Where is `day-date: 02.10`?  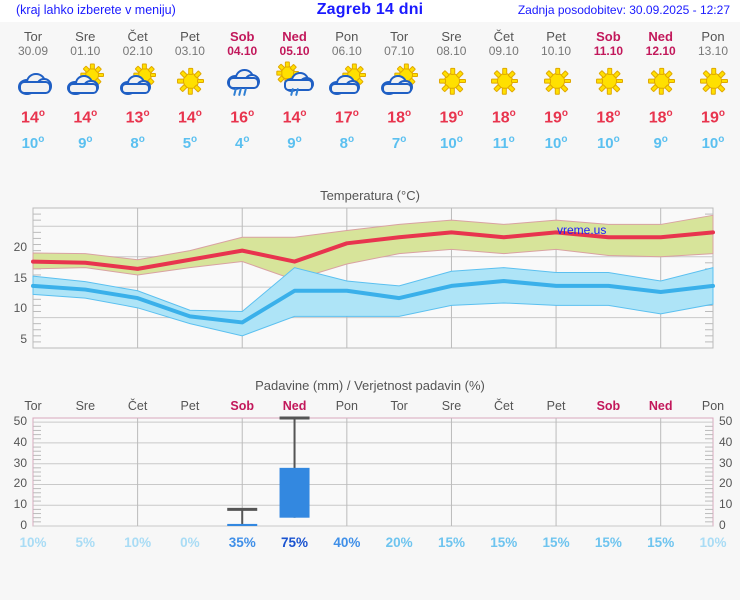
day-date: 02.10 is located at coordinates (137, 51).